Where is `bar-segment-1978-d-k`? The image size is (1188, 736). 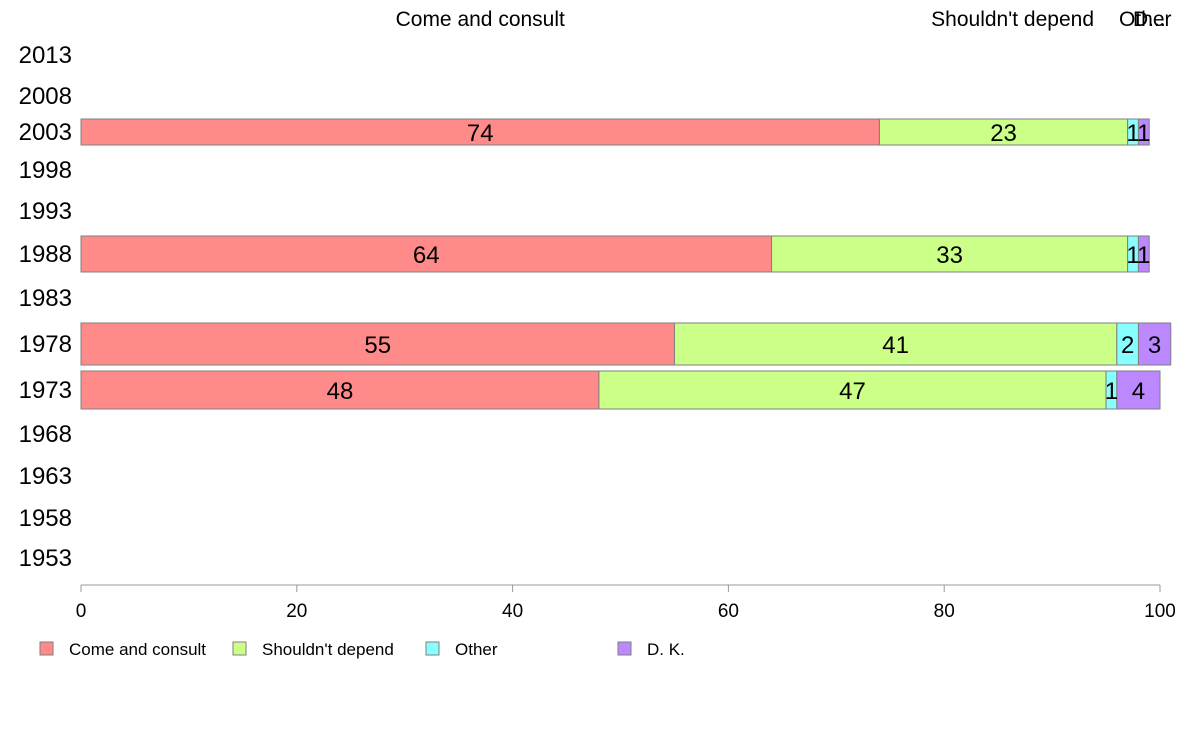 bar-segment-1978-d-k is located at coordinates (1154, 344).